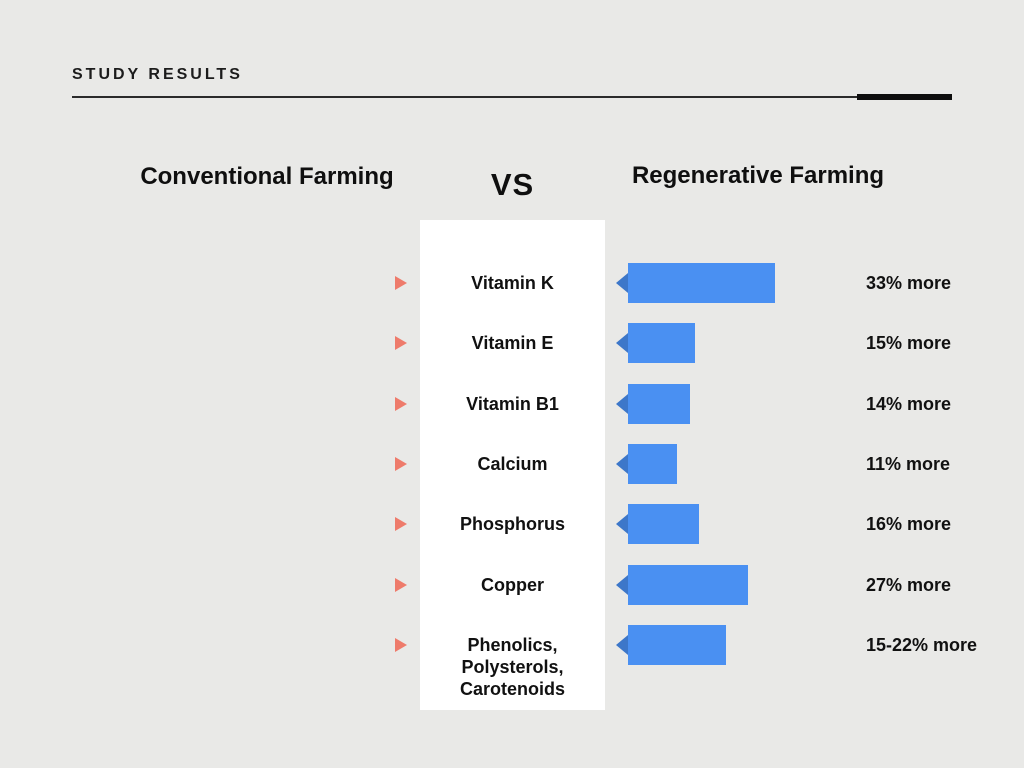 This screenshot has width=1024, height=768. What do you see at coordinates (512, 97) in the screenshot?
I see `header-divider-line` at bounding box center [512, 97].